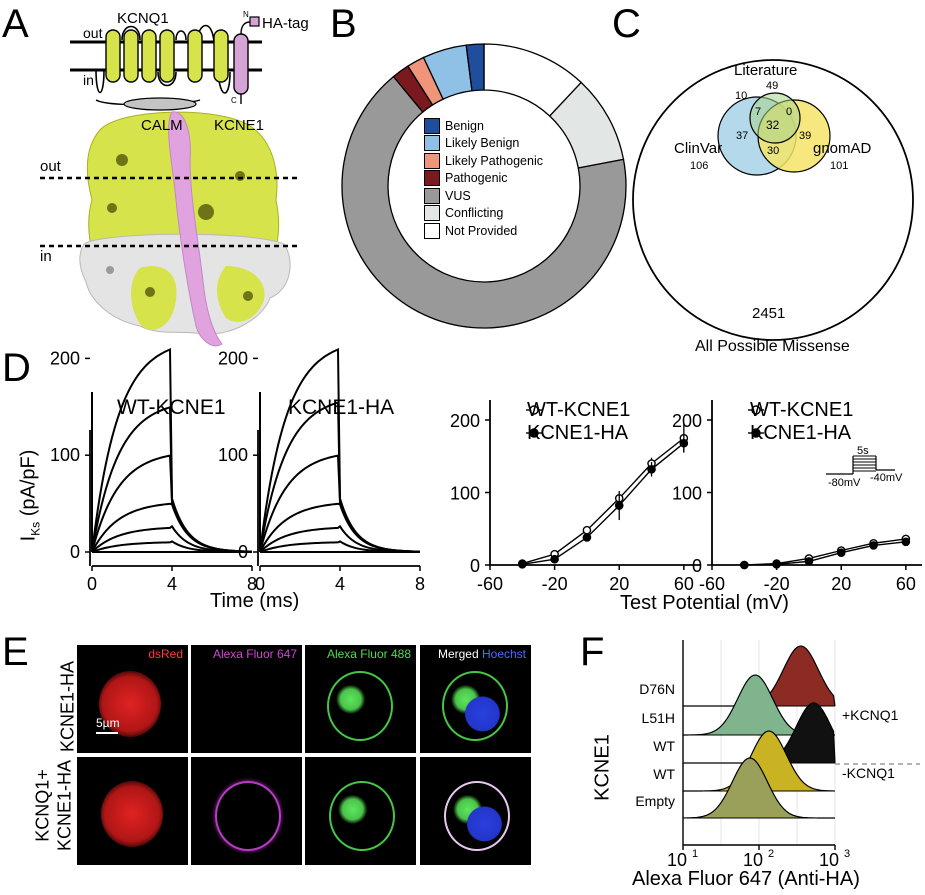  What do you see at coordinates (742, 136) in the screenshot?
I see `venn-count-37: 37` at bounding box center [742, 136].